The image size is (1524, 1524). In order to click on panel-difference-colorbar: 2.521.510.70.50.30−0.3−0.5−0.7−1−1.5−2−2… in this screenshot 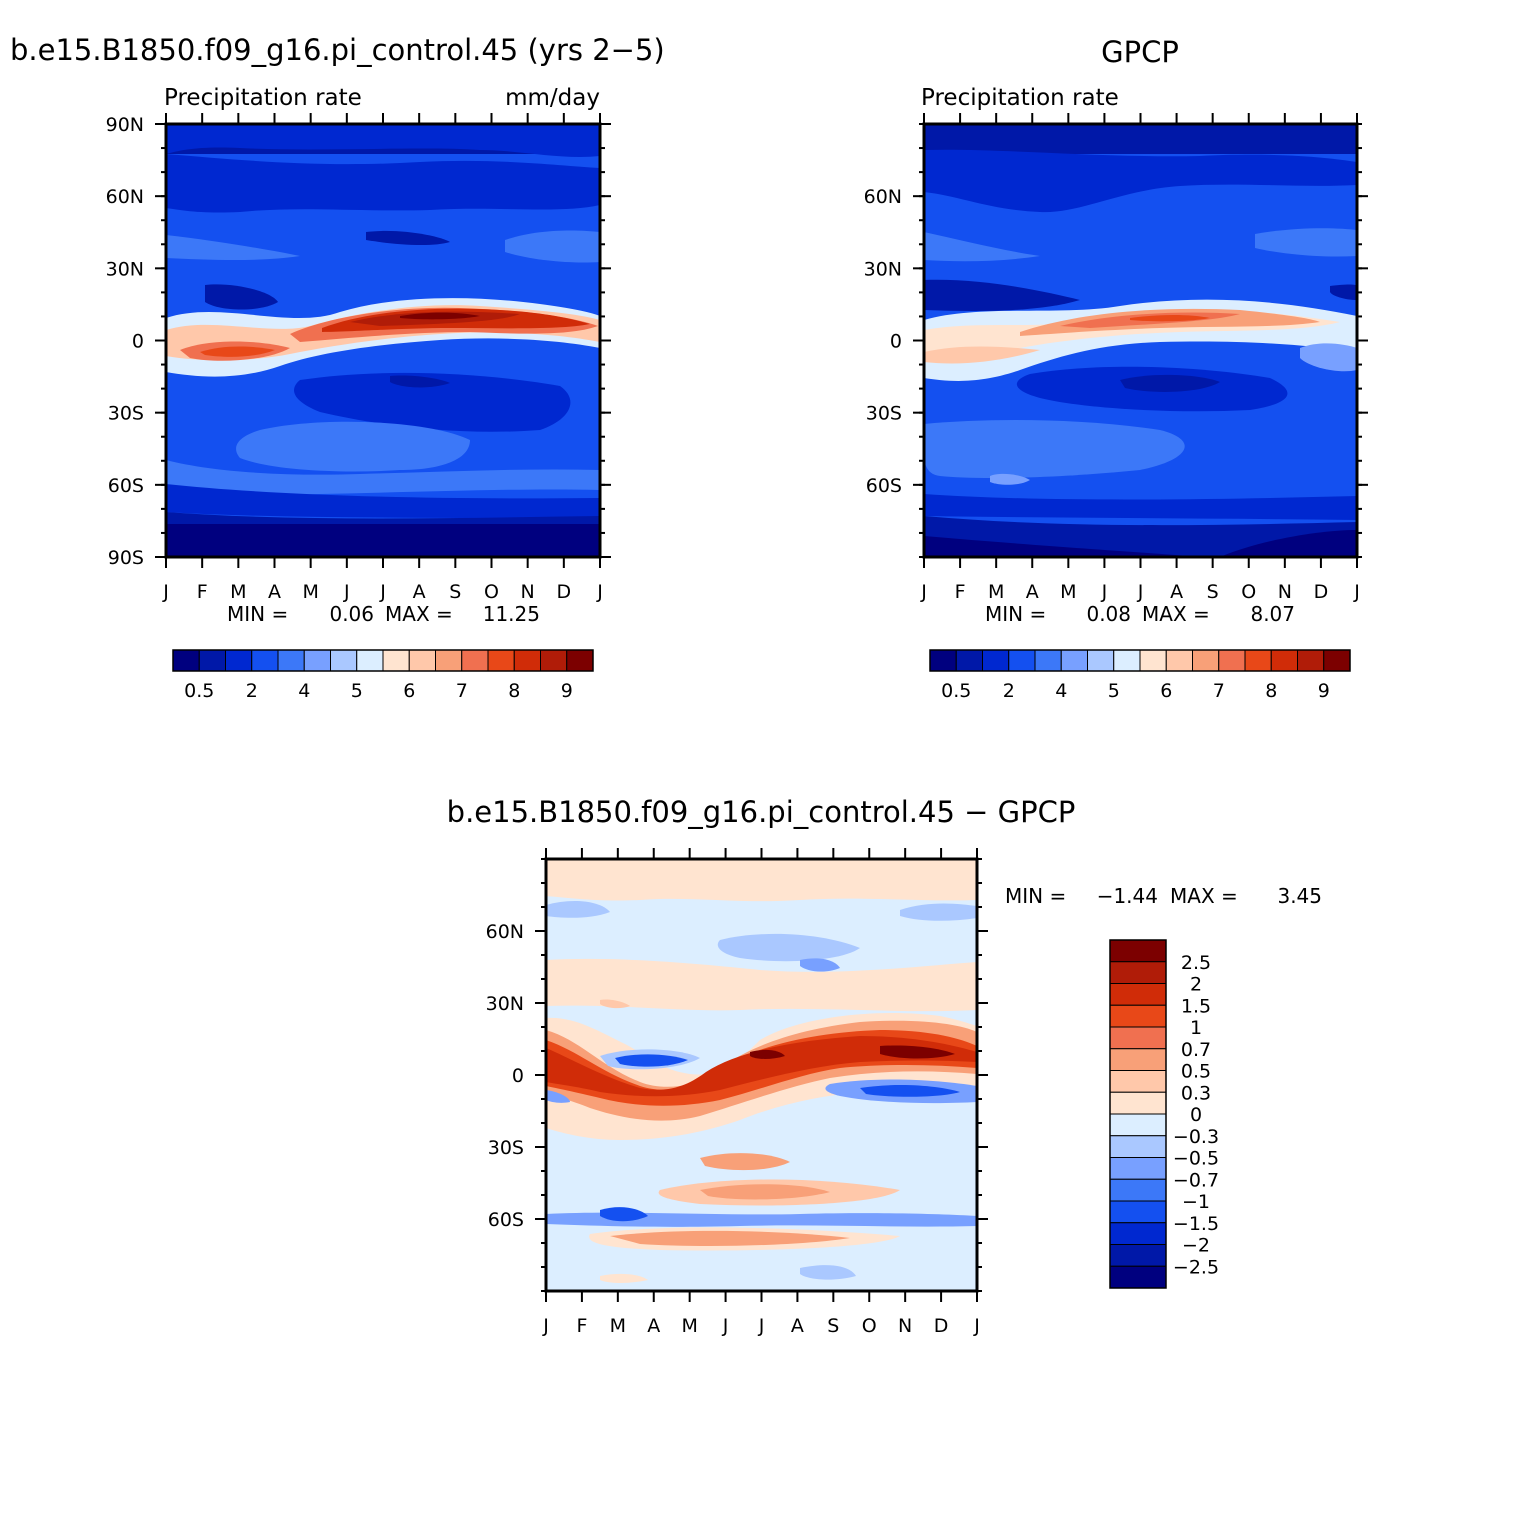, I will do `click(1164, 1114)`.